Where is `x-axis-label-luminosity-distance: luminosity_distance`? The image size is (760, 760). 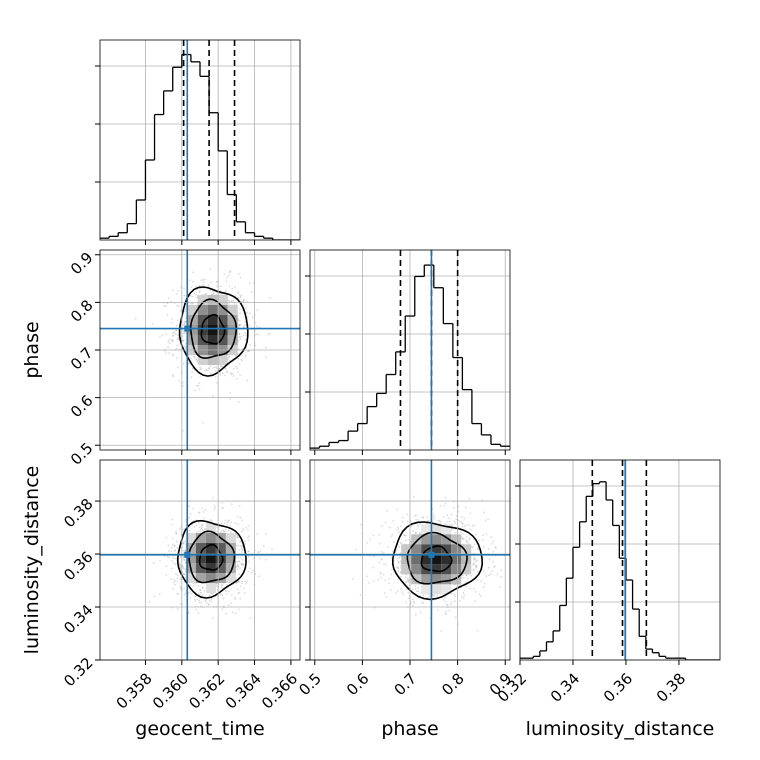 x-axis-label-luminosity-distance: luminosity_distance is located at coordinates (620, 729).